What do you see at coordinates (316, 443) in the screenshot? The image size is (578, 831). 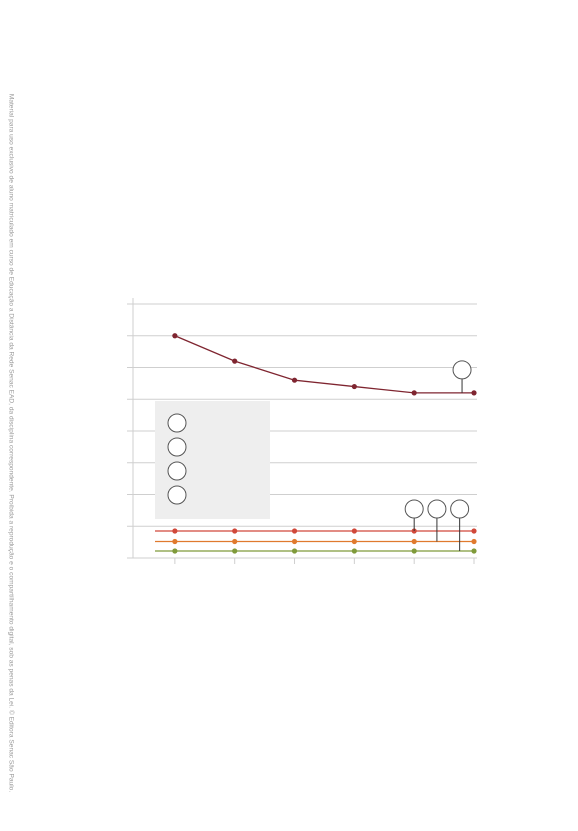 I see `series-lines` at bounding box center [316, 443].